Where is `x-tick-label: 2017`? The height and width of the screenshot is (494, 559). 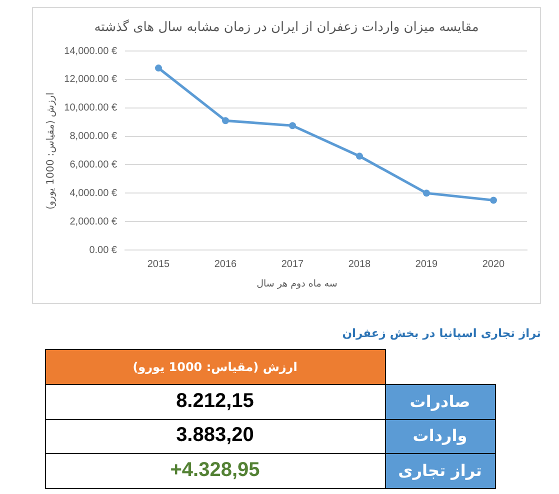 x-tick-label: 2017 is located at coordinates (292, 264).